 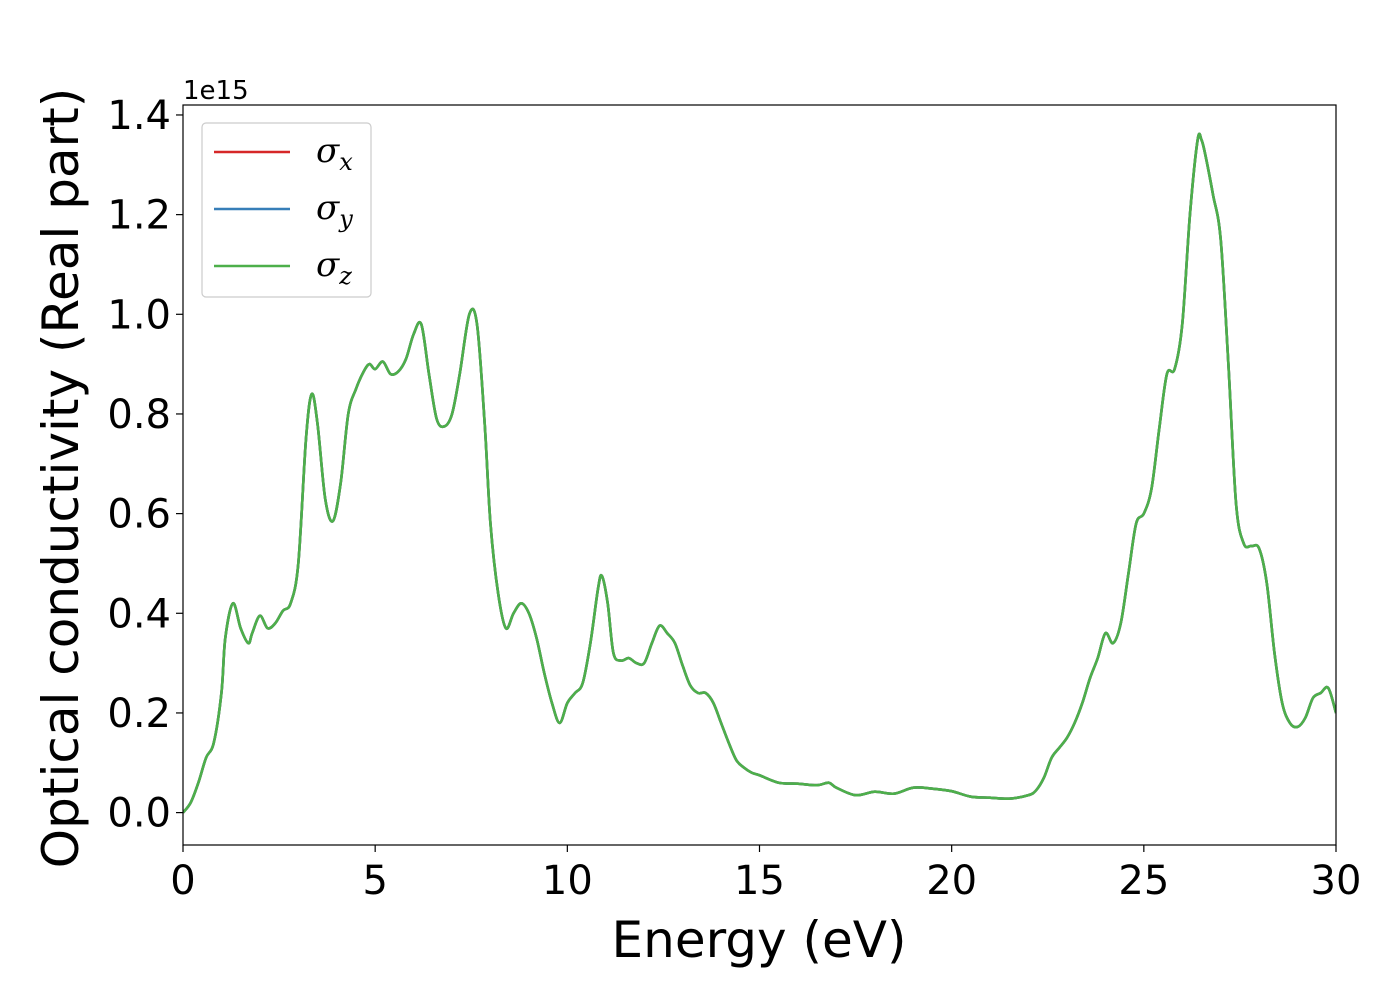 What do you see at coordinates (139, 415) in the screenshot?
I see `y-tick-label: 0.8` at bounding box center [139, 415].